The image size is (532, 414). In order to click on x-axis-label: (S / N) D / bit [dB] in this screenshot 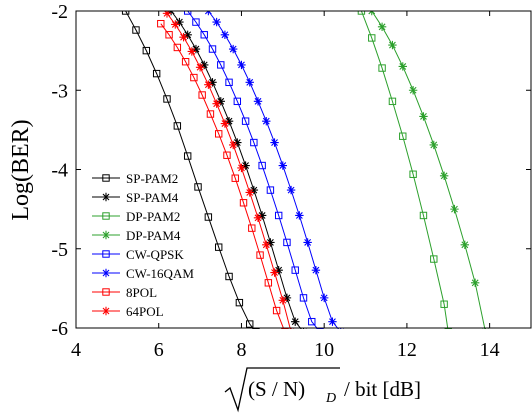, I will do `click(322, 390)`.